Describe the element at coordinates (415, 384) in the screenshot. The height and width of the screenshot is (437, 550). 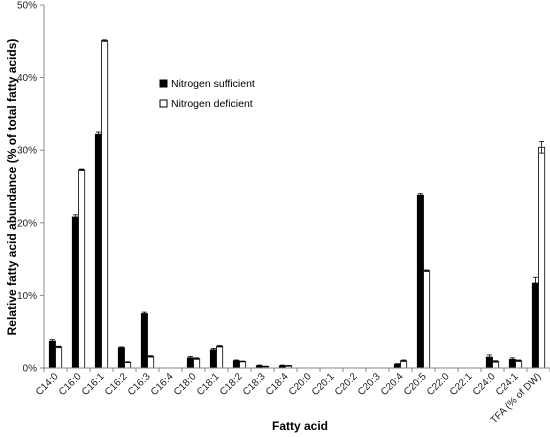
I see `x-tick-label: C20:5` at that location.